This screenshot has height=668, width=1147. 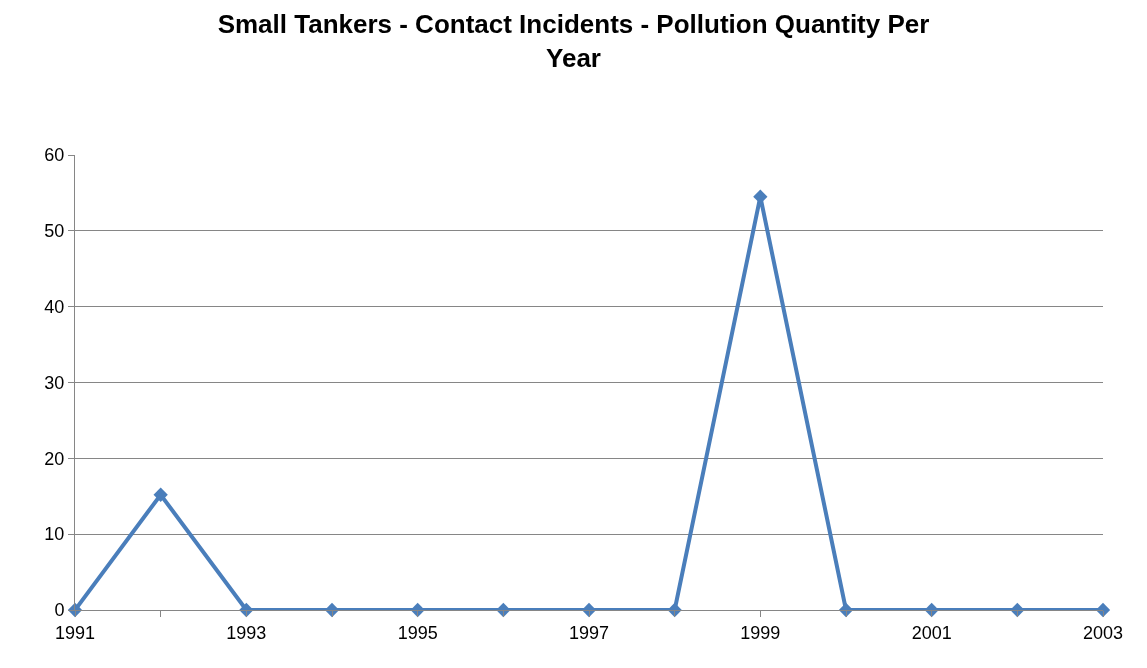 What do you see at coordinates (417, 632) in the screenshot?
I see `x-tick-label: 1995` at bounding box center [417, 632].